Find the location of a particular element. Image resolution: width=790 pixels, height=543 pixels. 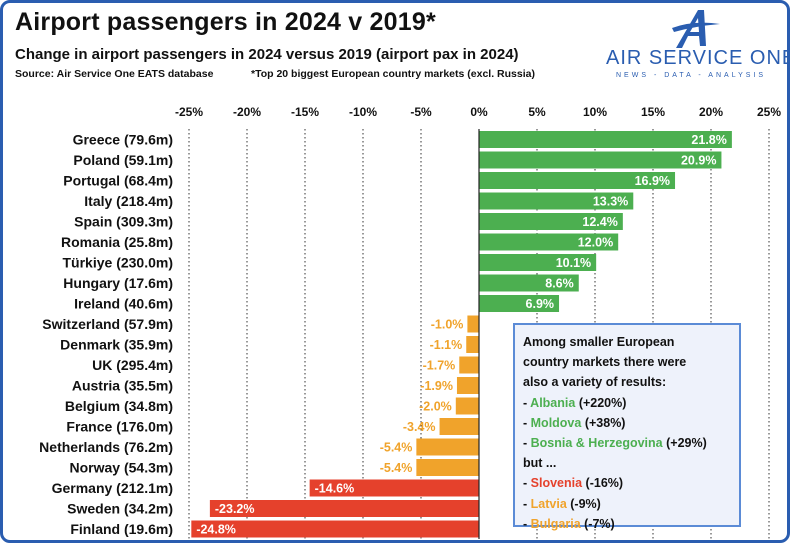

note-item-bulgaria: - Bulgaria (-7%) is located at coordinates (569, 523).